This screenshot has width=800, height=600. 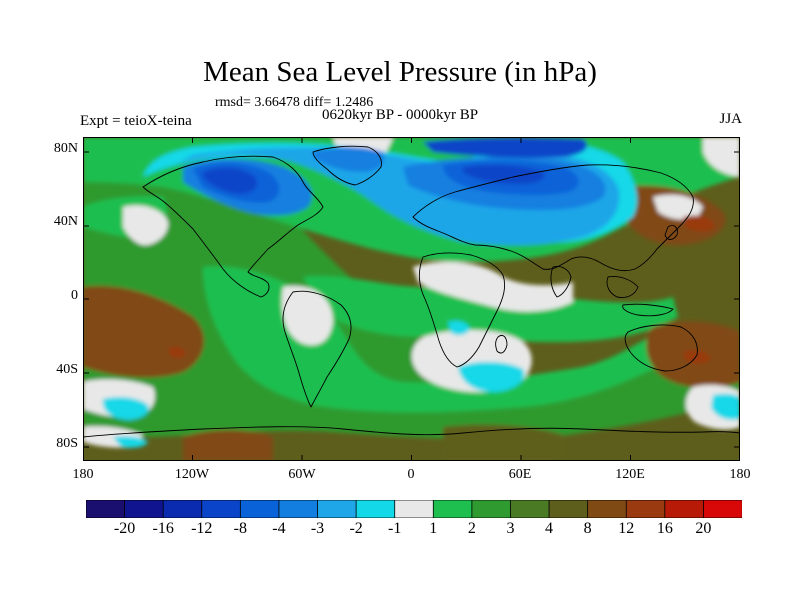 What do you see at coordinates (471, 528) in the screenshot?
I see `colorbar-label: 2` at bounding box center [471, 528].